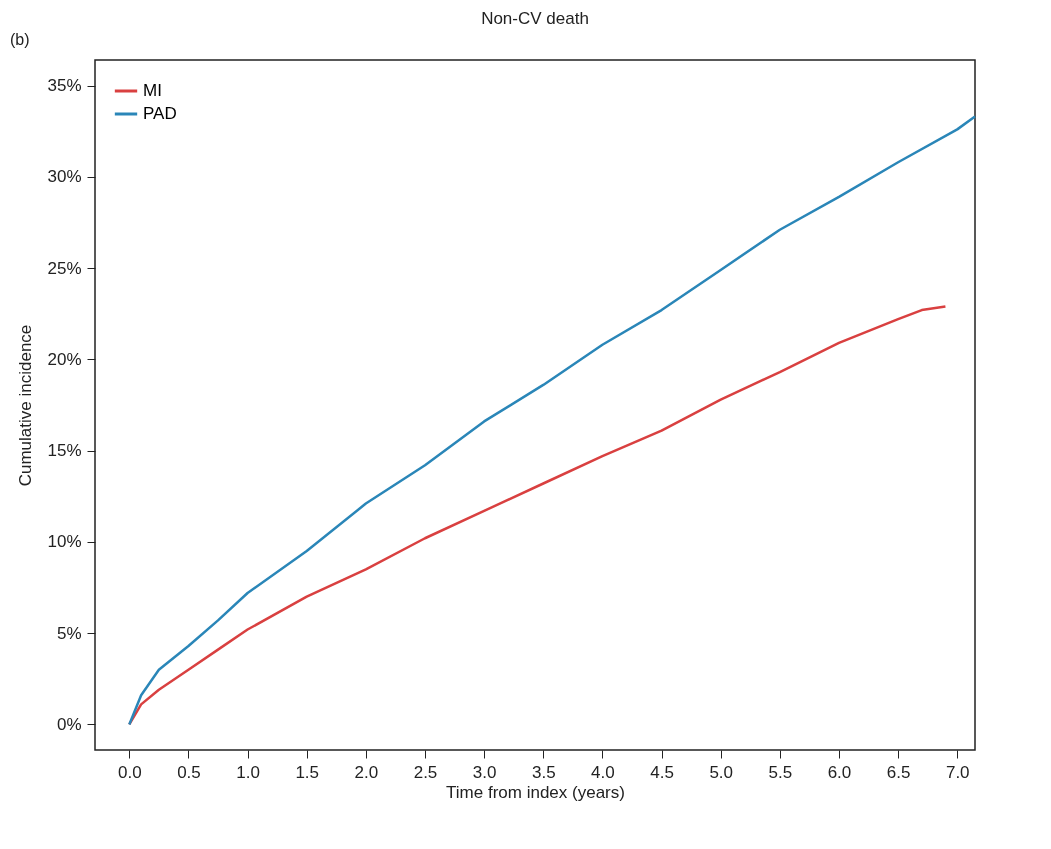 The height and width of the screenshot is (849, 1051). Describe the element at coordinates (839, 772) in the screenshot. I see `x-tick-label: 6.0` at that location.